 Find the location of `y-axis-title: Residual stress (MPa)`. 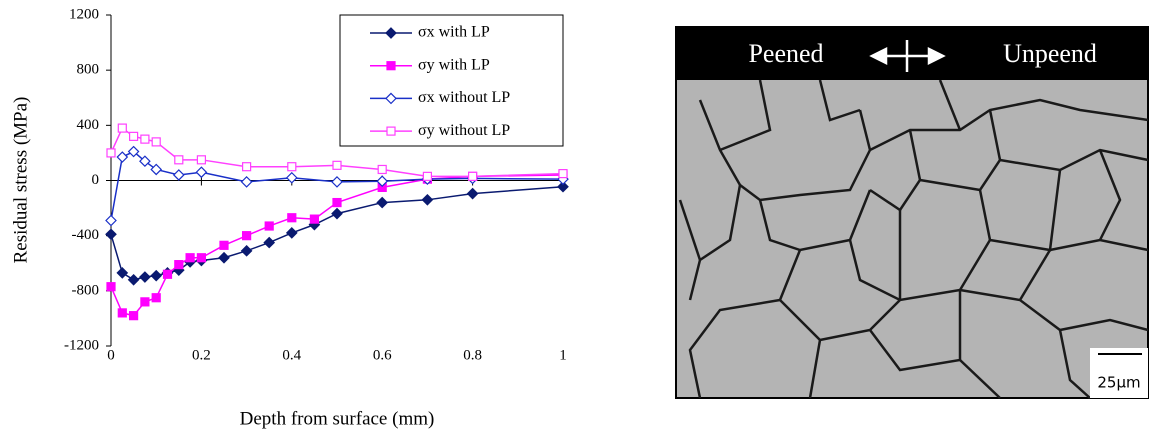

y-axis-title: Residual stress (MPa) is located at coordinates (20, 180).